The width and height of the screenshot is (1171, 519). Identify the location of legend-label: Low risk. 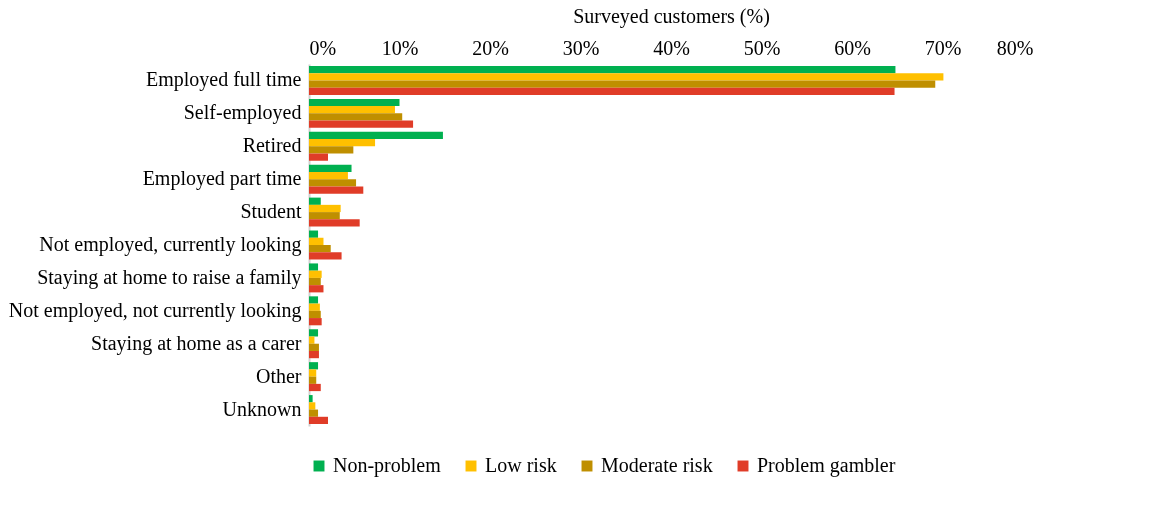
(521, 465).